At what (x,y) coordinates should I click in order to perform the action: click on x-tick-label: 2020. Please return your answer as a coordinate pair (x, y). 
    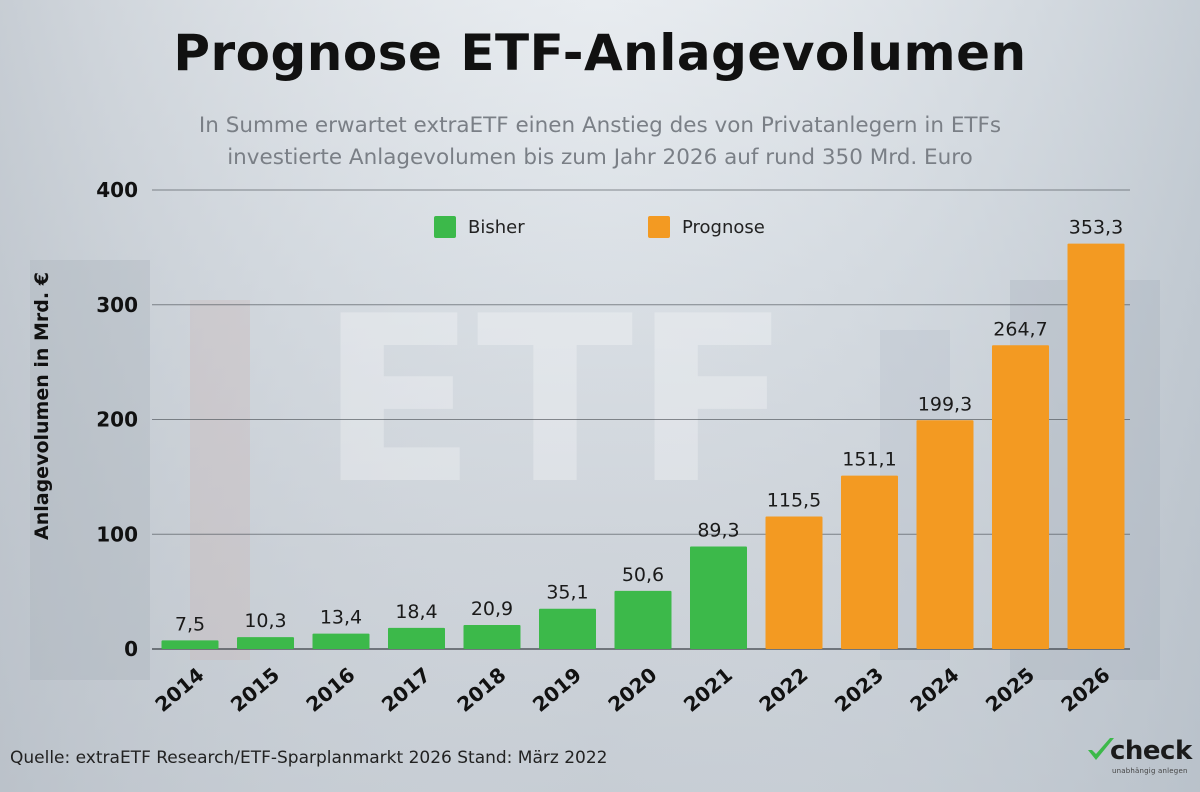
    Looking at the image, I should click on (632, 690).